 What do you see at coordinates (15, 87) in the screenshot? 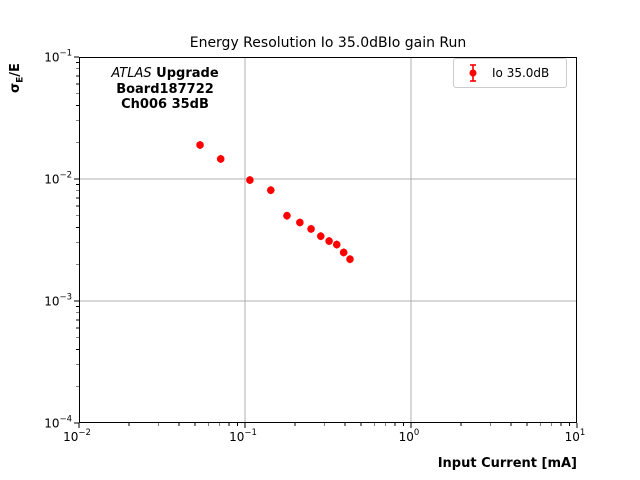
I see `ylabel-sigma: σ` at bounding box center [15, 87].